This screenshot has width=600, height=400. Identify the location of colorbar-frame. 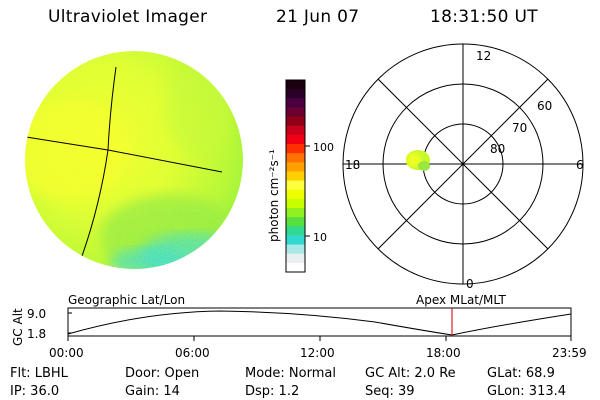
(295, 176).